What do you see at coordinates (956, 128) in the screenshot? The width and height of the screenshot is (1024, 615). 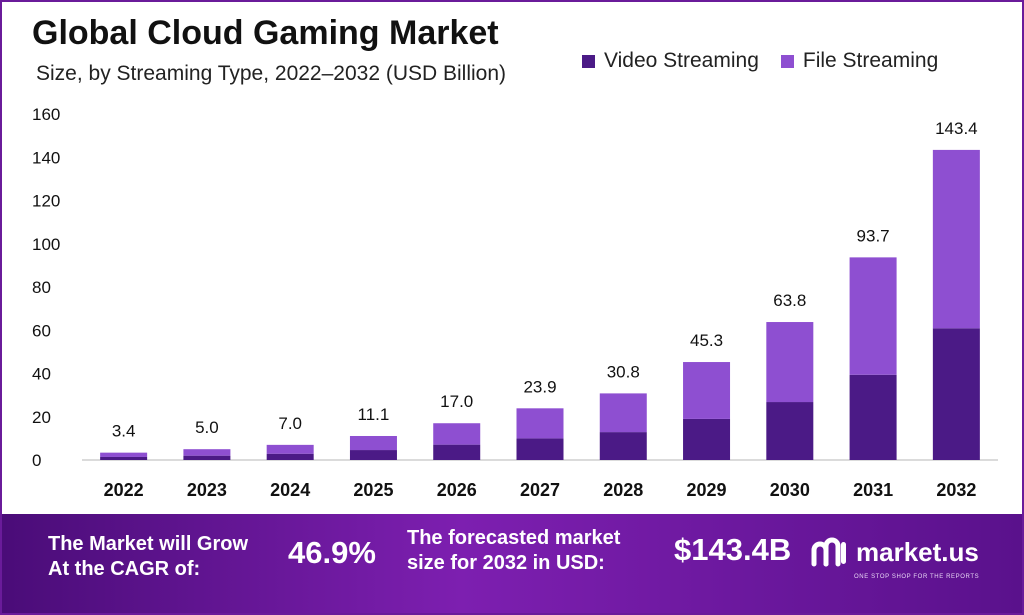 I see `bar-total-label: 143.4` at bounding box center [956, 128].